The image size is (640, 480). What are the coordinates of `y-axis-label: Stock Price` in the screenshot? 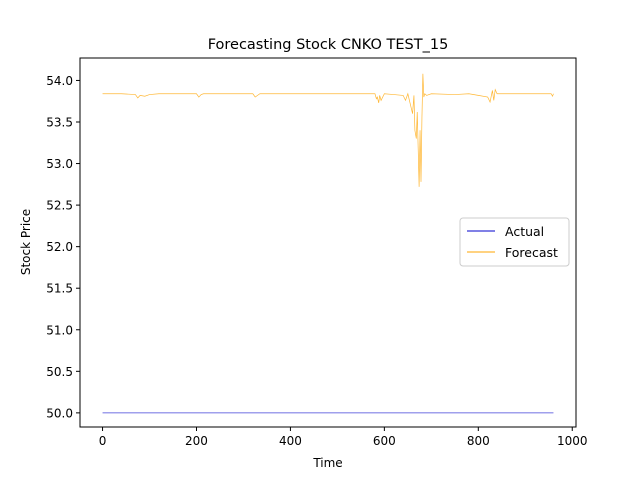 It's located at (26, 242).